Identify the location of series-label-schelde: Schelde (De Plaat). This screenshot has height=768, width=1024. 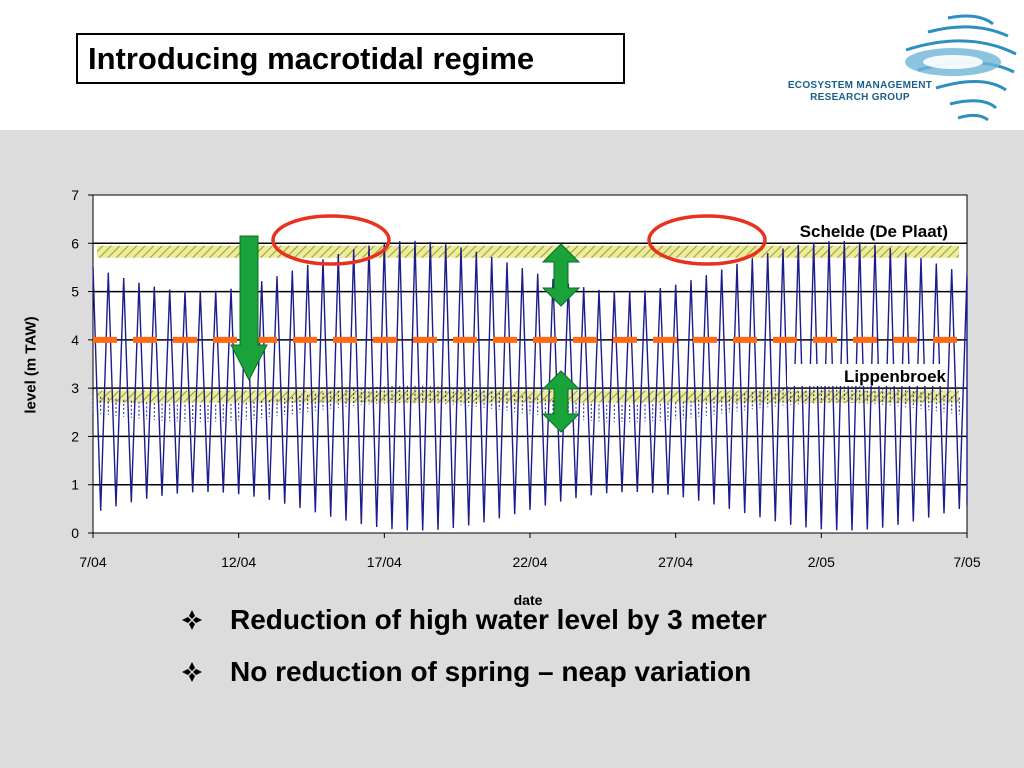
(874, 231).